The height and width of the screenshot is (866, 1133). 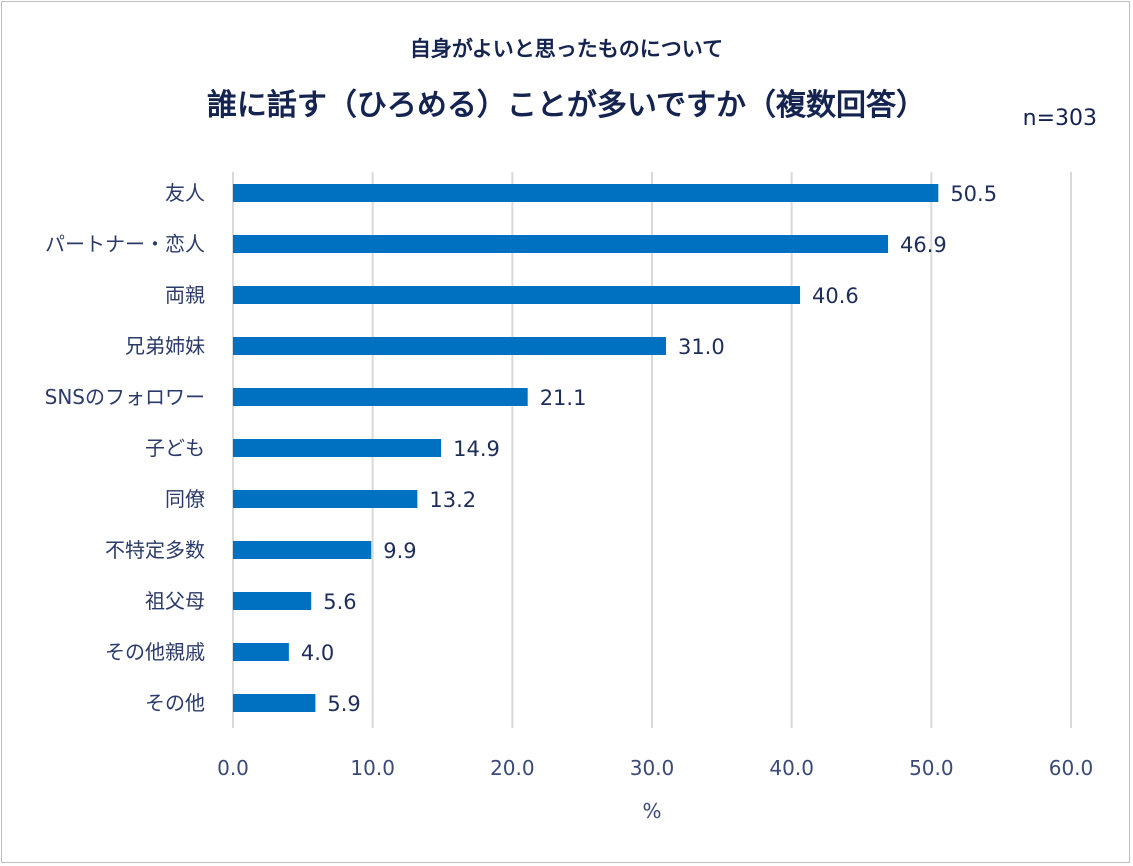 What do you see at coordinates (1059, 118) in the screenshot?
I see `sample-size: n=303` at bounding box center [1059, 118].